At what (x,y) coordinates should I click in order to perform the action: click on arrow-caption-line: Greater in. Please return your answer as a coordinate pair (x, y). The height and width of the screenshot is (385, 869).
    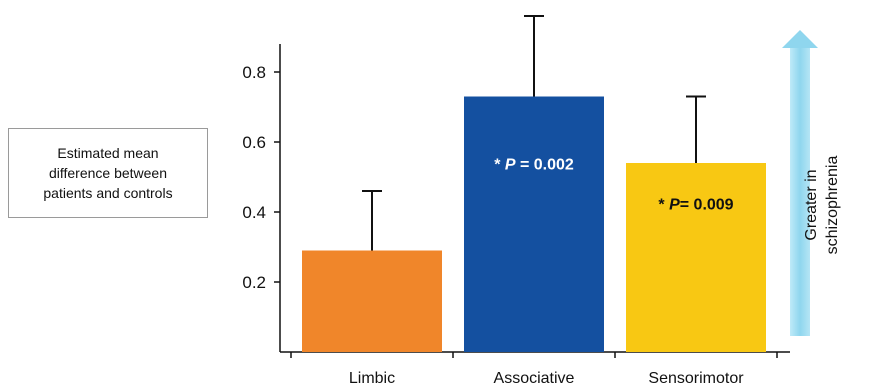
    Looking at the image, I should click on (811, 205).